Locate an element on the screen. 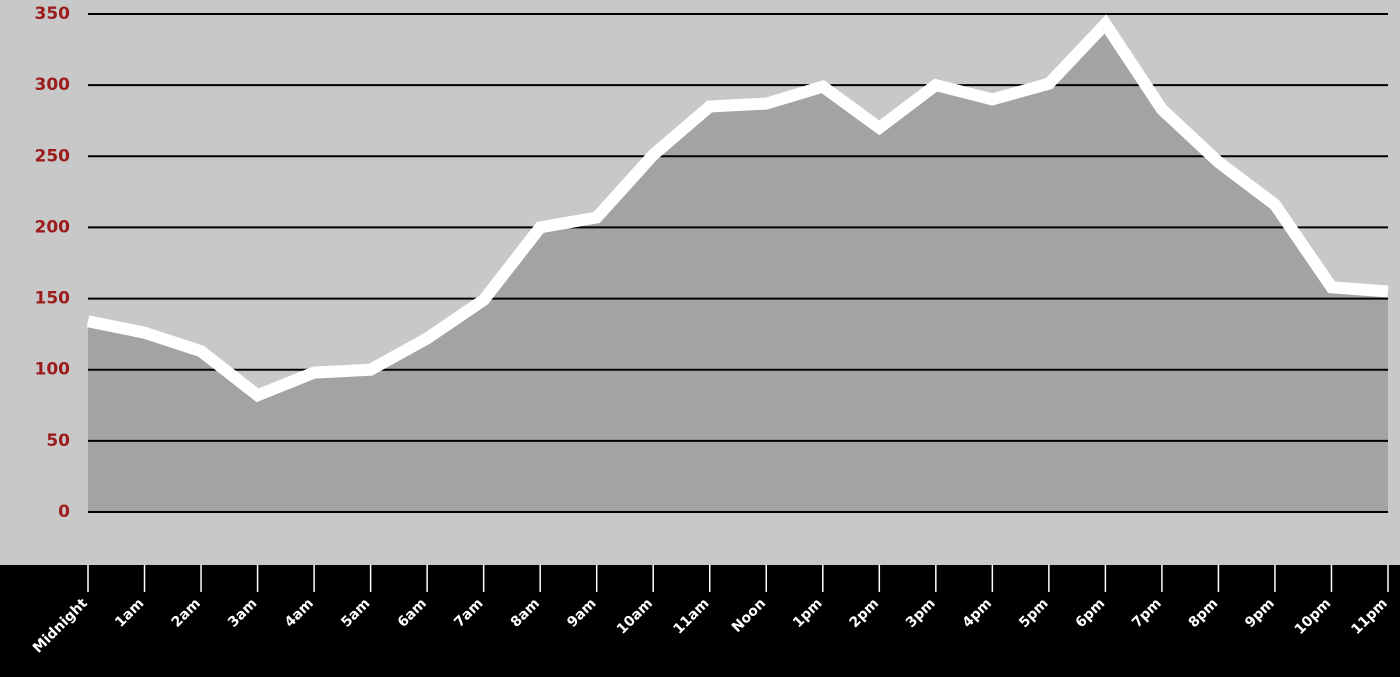  y-tick-label: 0 is located at coordinates (64, 512).